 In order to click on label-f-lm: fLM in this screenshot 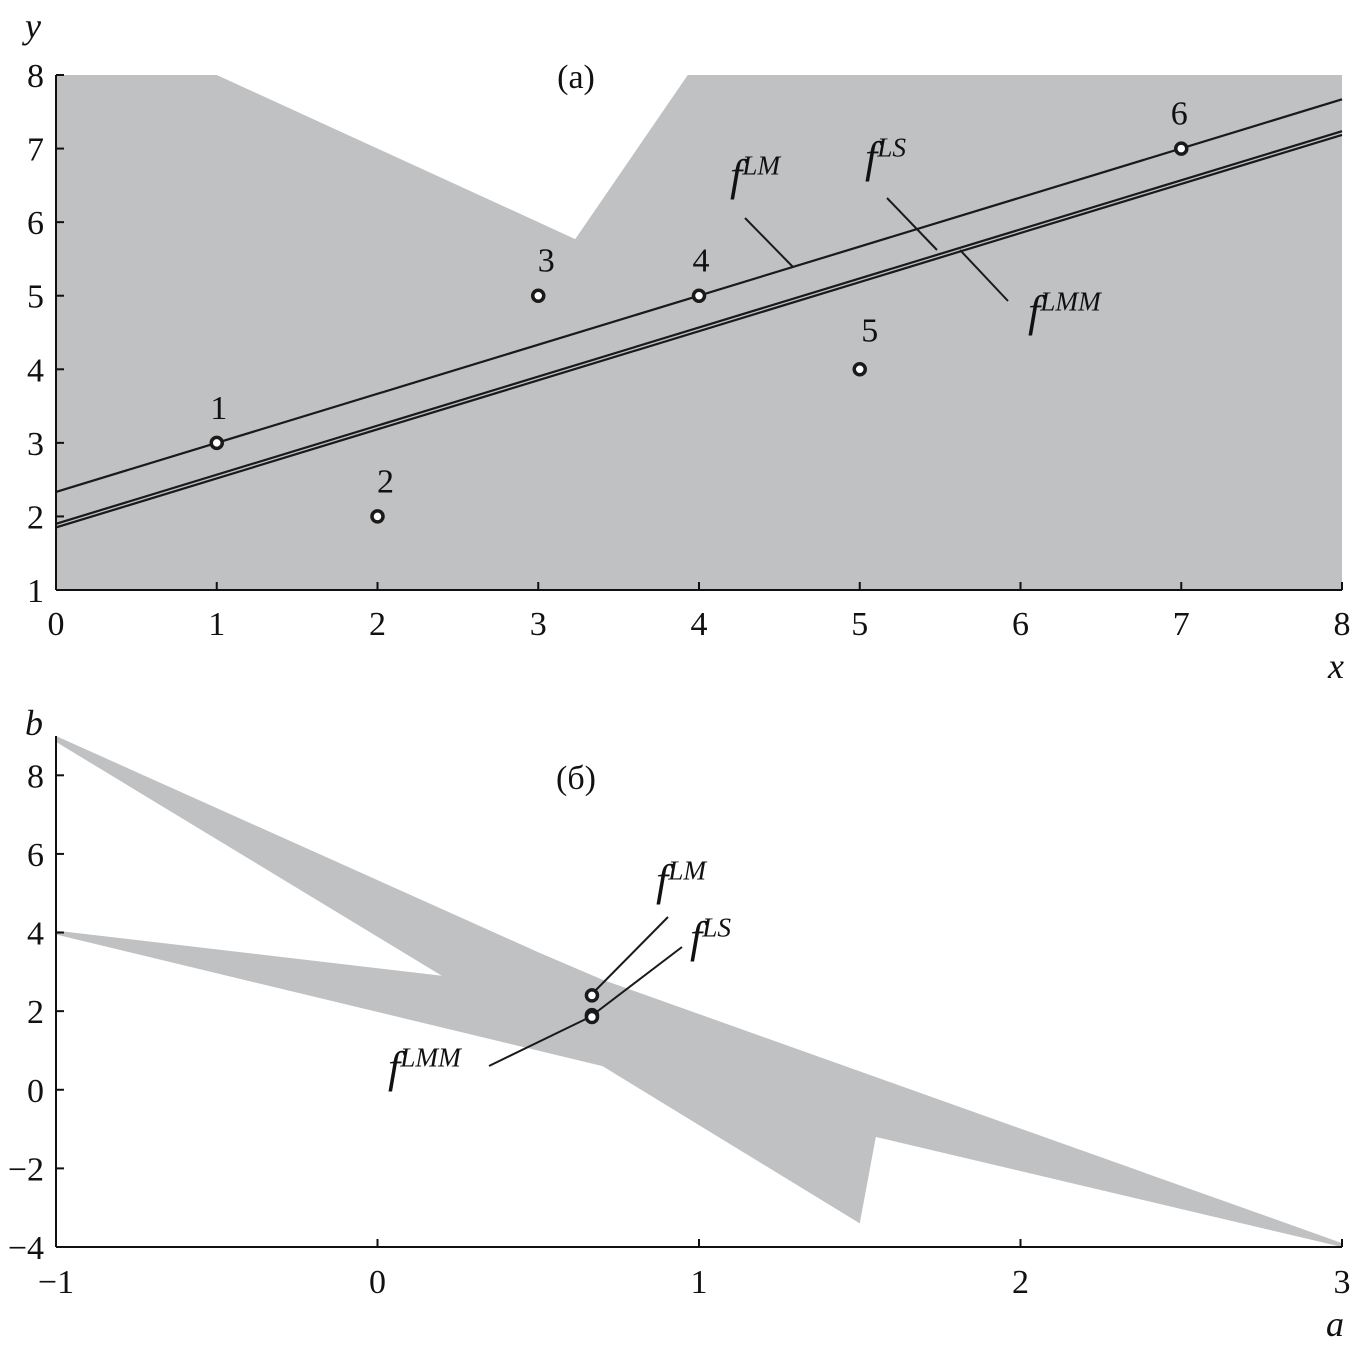, I will do `click(681, 880)`.